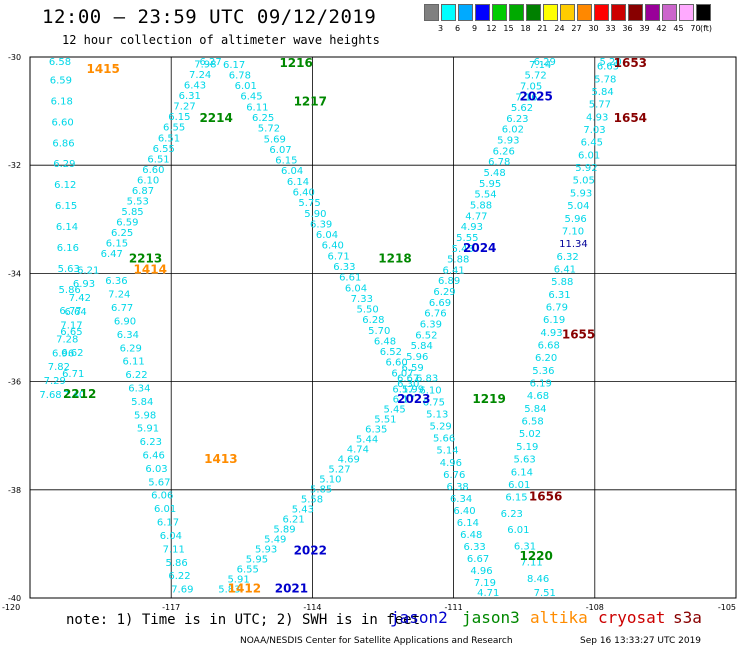 This screenshot has width=740, height=650. What do you see at coordinates (413, 389) in the screenshot?
I see `swh-value: 5.99` at bounding box center [413, 389].